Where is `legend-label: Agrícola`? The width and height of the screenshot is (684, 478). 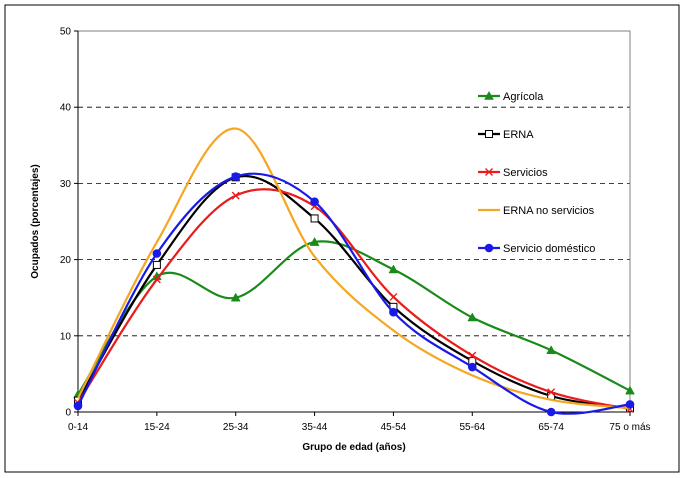 legend-label: Agrícola is located at coordinates (523, 97).